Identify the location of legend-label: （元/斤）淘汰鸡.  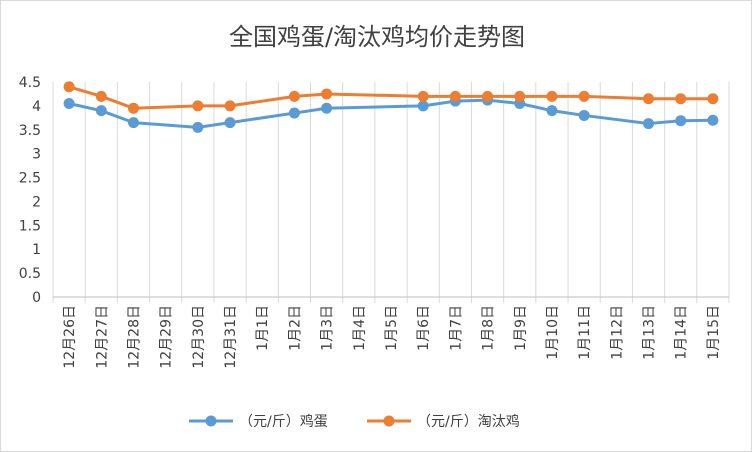
(468, 421).